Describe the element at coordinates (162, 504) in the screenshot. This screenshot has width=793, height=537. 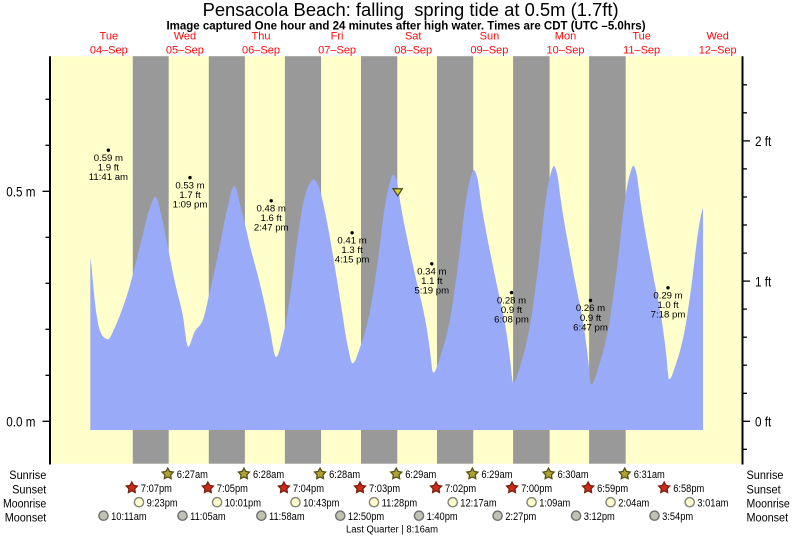
I see `svg-text: 9:23pm` at that location.